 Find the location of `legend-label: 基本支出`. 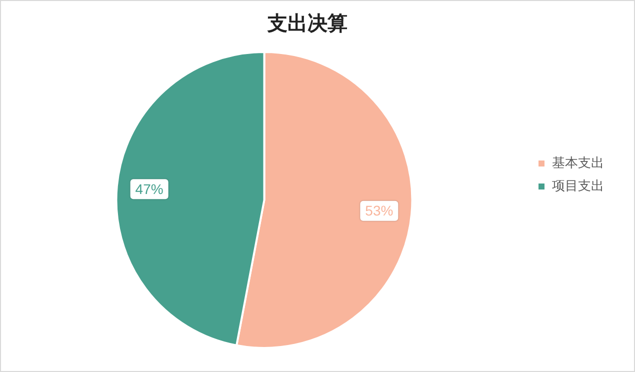

legend-label: 基本支出 is located at coordinates (578, 163).